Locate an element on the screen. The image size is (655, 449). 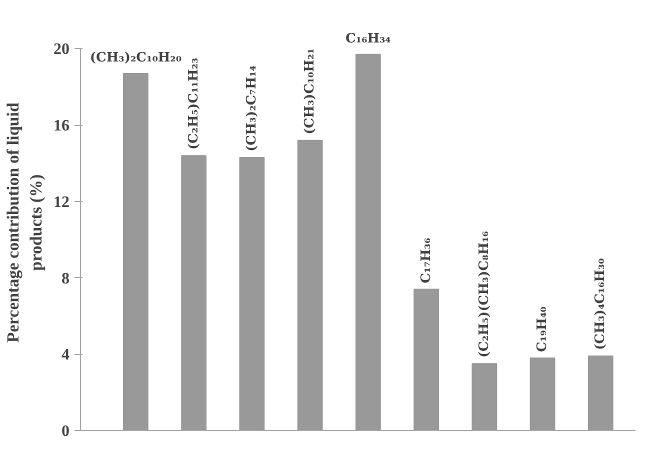
y-tick-label: 0 is located at coordinates (66, 431).